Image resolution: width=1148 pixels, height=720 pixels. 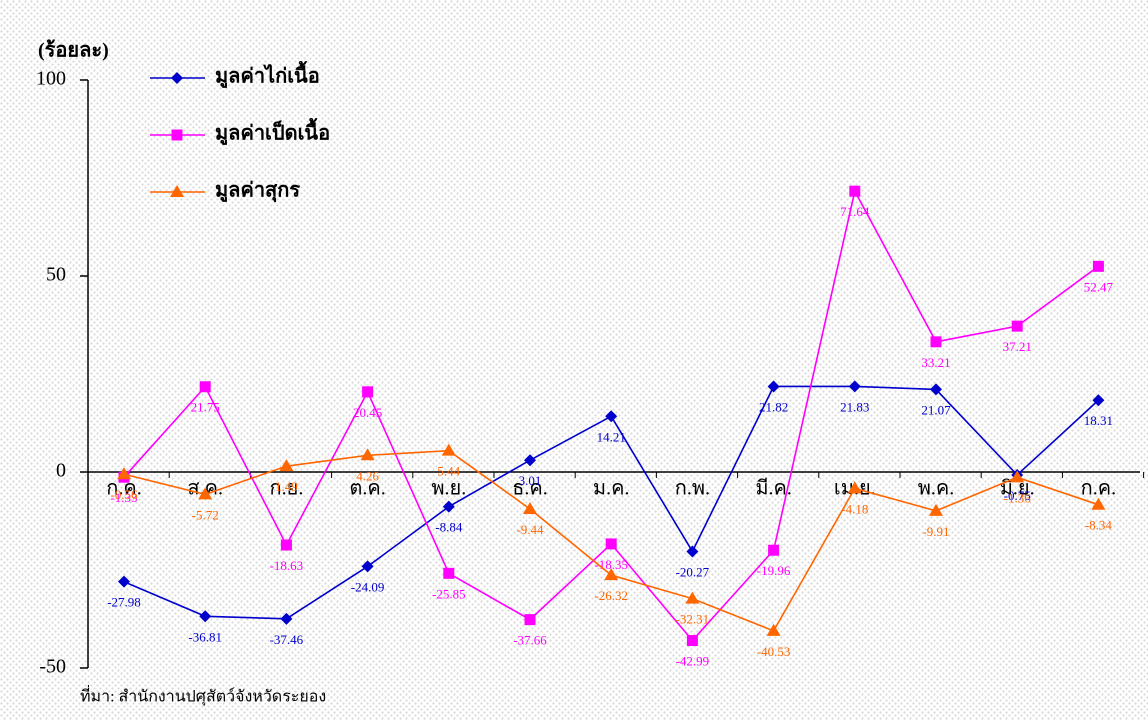 I want to click on data-label: 21.82, so click(x=773, y=406).